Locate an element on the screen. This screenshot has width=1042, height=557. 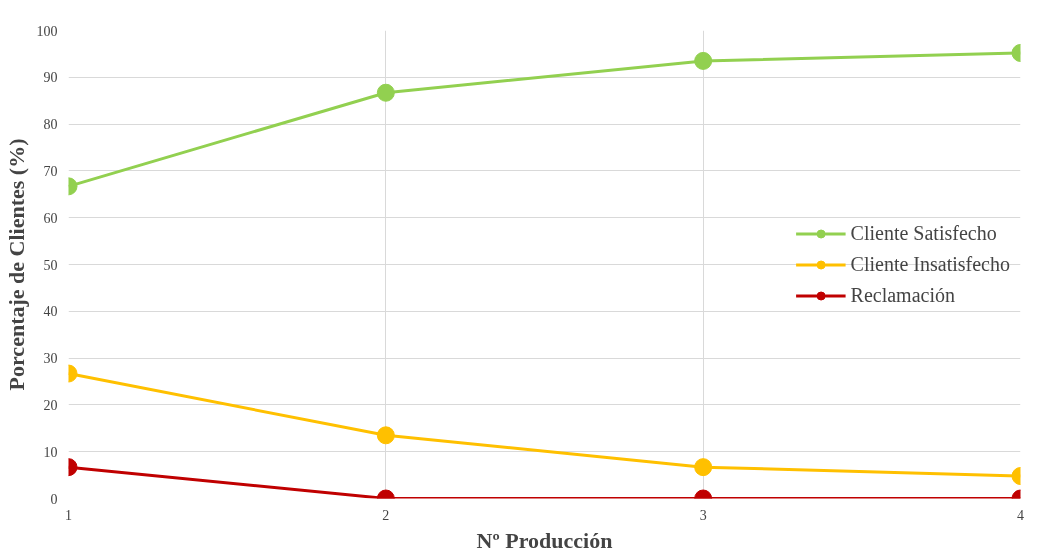
y-tick-label: 70 is located at coordinates (50, 171).